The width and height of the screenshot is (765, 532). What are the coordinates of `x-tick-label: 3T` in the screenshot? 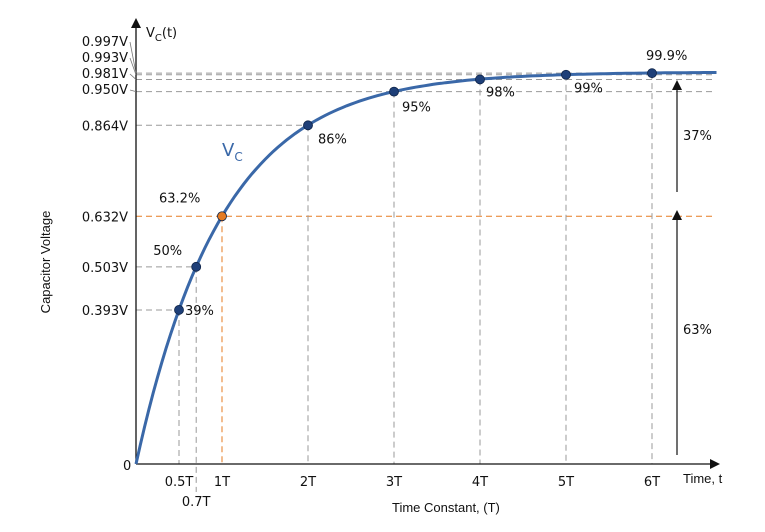 It's located at (394, 482).